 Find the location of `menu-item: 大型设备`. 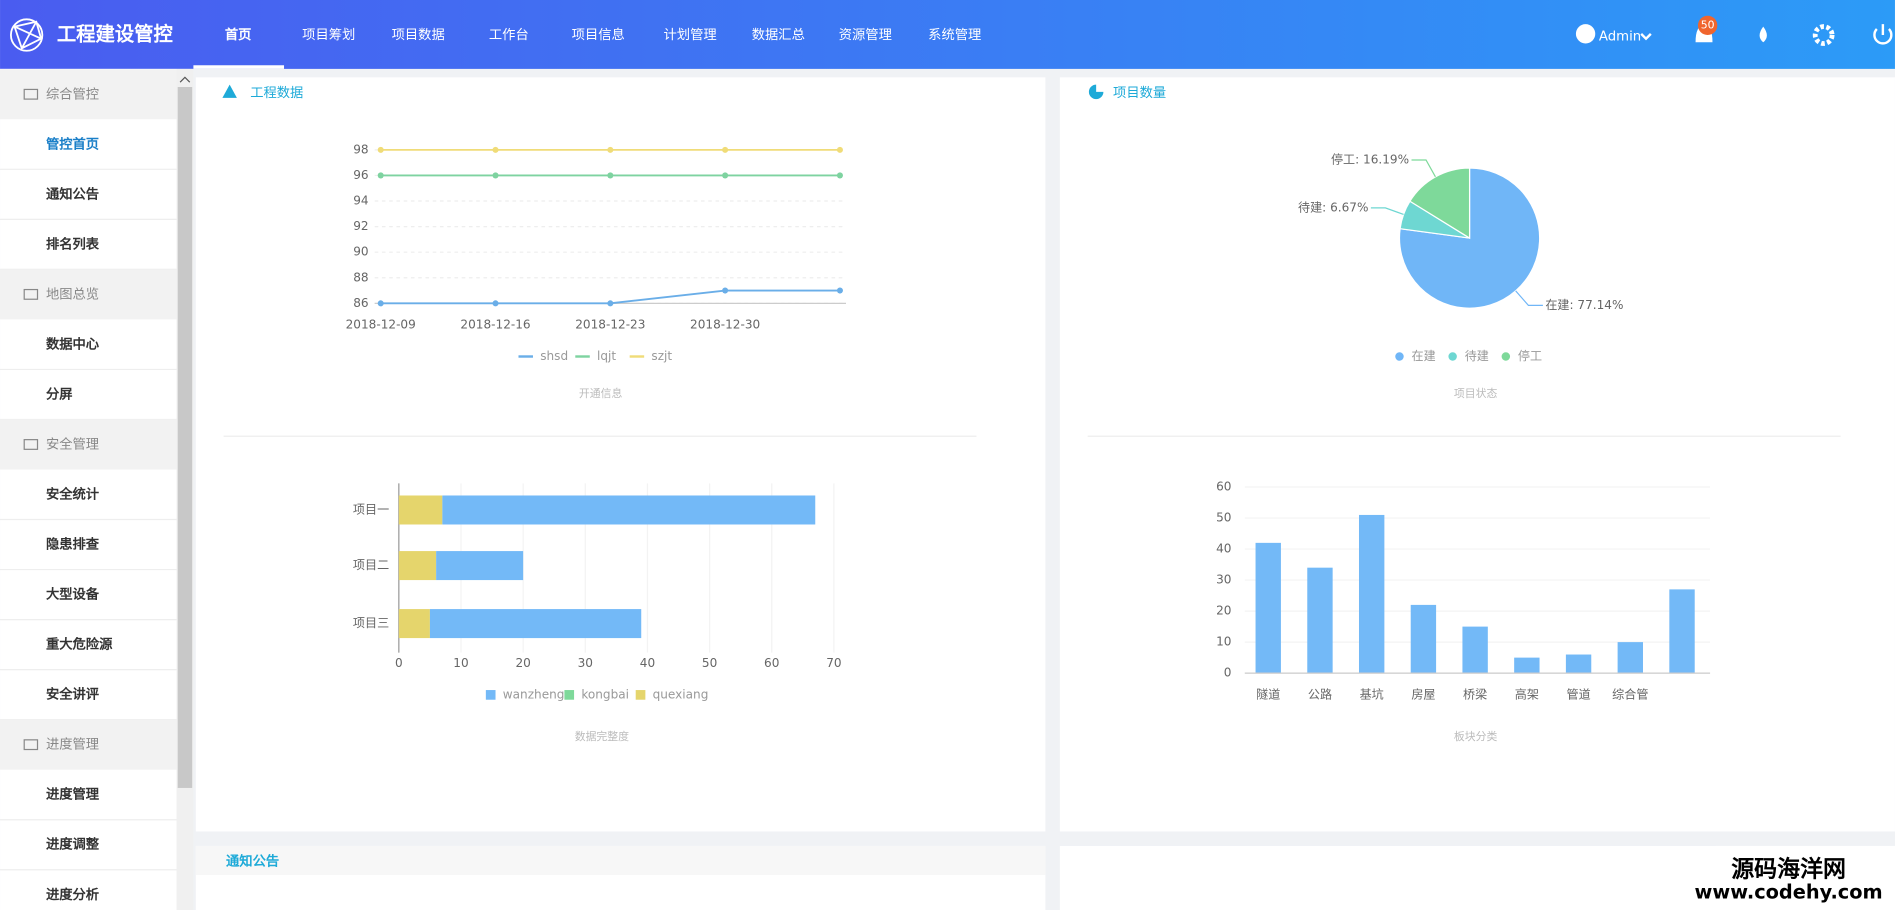

menu-item: 大型设备 is located at coordinates (73, 594).